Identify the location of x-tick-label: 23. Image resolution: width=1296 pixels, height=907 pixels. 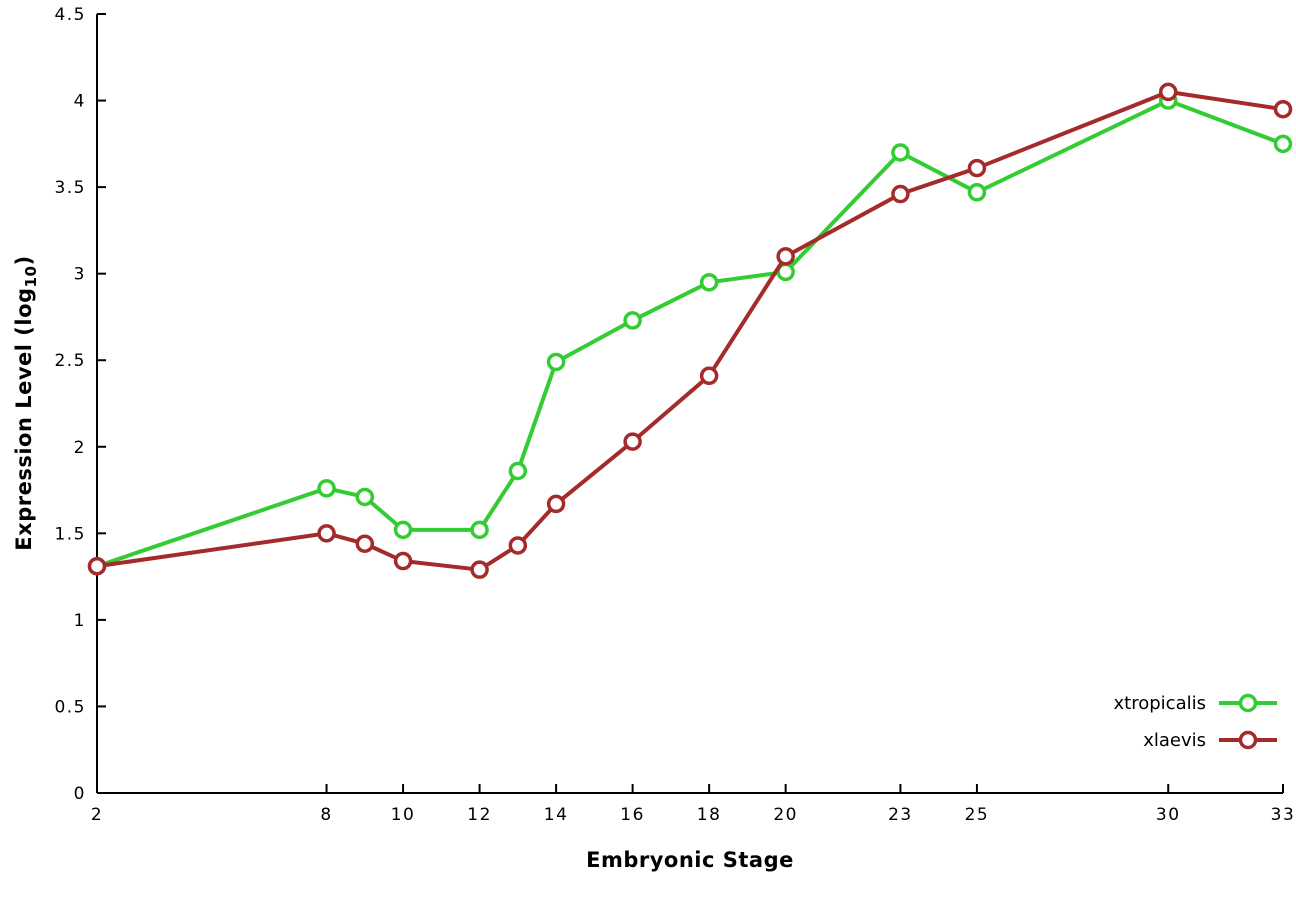
(900, 815).